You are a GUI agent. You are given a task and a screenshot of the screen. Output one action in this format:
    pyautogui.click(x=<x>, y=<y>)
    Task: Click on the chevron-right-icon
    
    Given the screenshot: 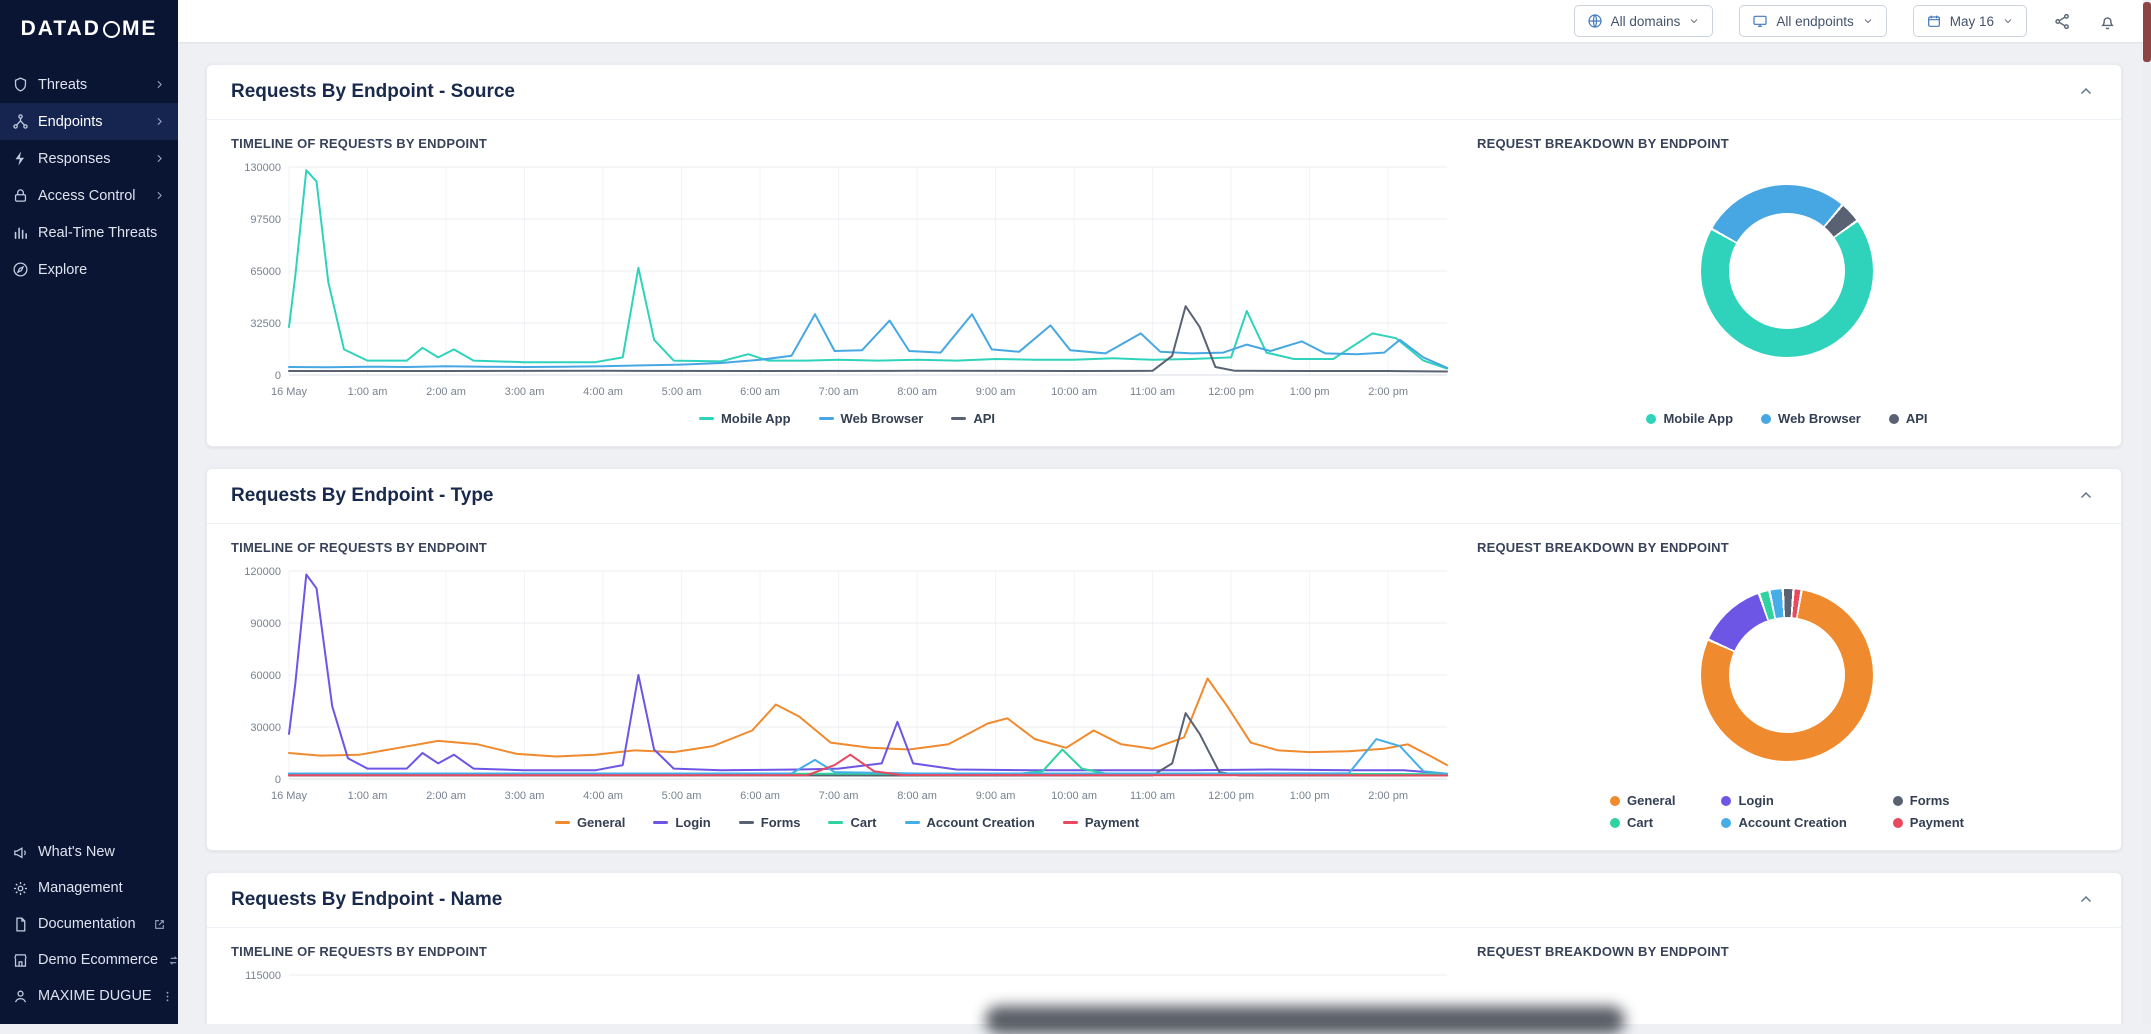 What is the action you would take?
    pyautogui.click(x=159, y=121)
    